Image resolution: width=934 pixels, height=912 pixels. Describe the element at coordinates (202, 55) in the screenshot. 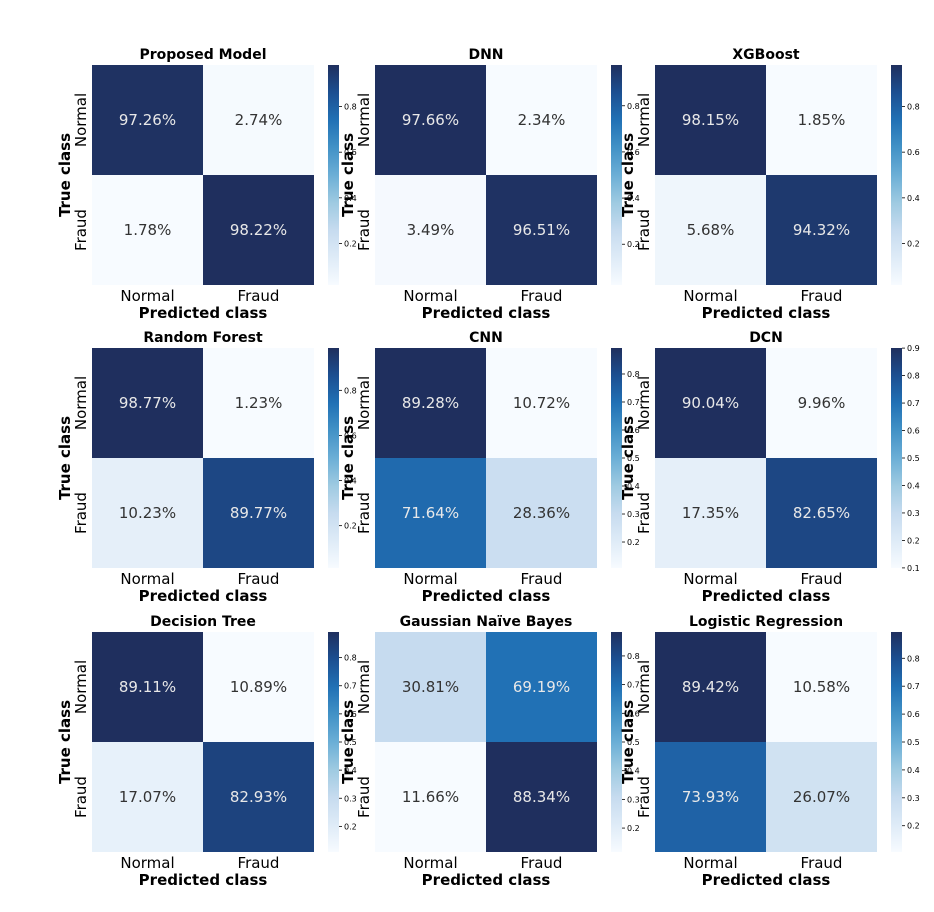

I see `matrix-title: Proposed Model` at that location.